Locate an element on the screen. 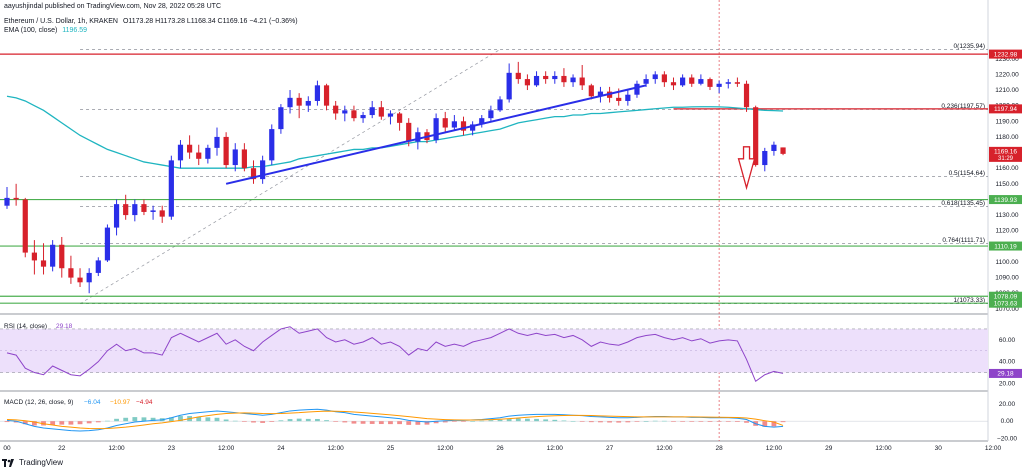 The height and width of the screenshot is (476, 1024). price-tick-label: 1190.00 is located at coordinates (1006, 121).